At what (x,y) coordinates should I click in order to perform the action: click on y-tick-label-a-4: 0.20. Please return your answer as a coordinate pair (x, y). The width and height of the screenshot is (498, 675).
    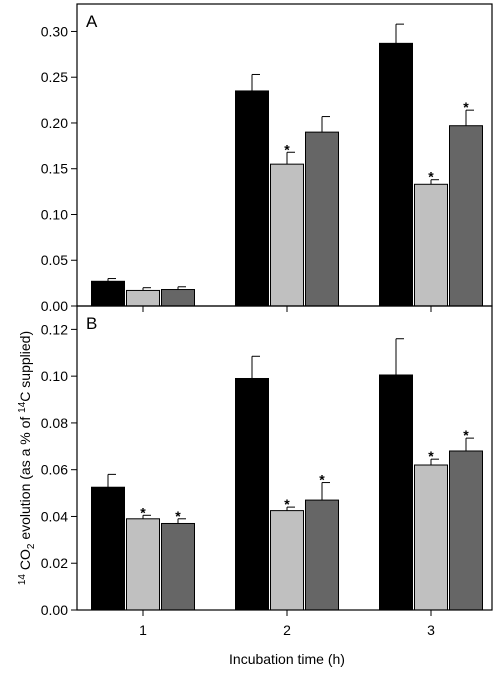
    Looking at the image, I should click on (54, 123).